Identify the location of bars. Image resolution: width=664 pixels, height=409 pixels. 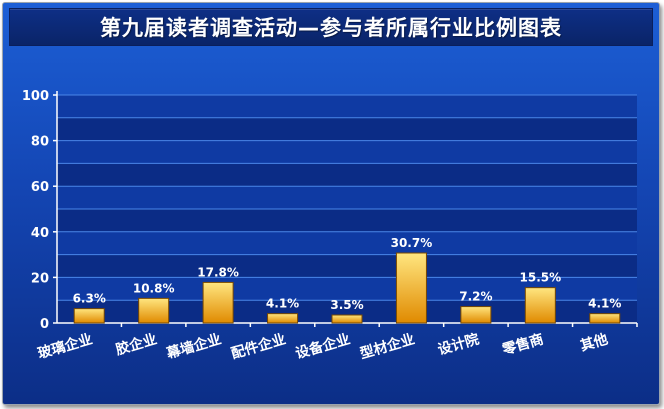
(347, 288).